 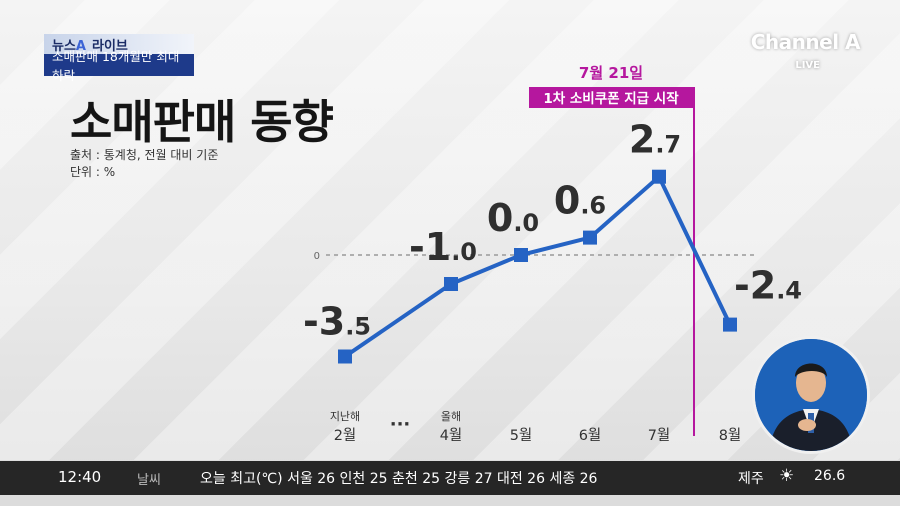 I want to click on data-label: -3.5, so click(x=337, y=322).